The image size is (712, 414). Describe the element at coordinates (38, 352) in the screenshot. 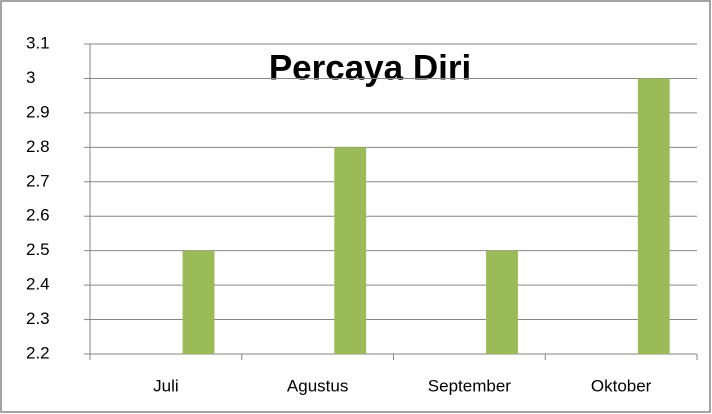

I see `y-tick-label: 2.2` at that location.